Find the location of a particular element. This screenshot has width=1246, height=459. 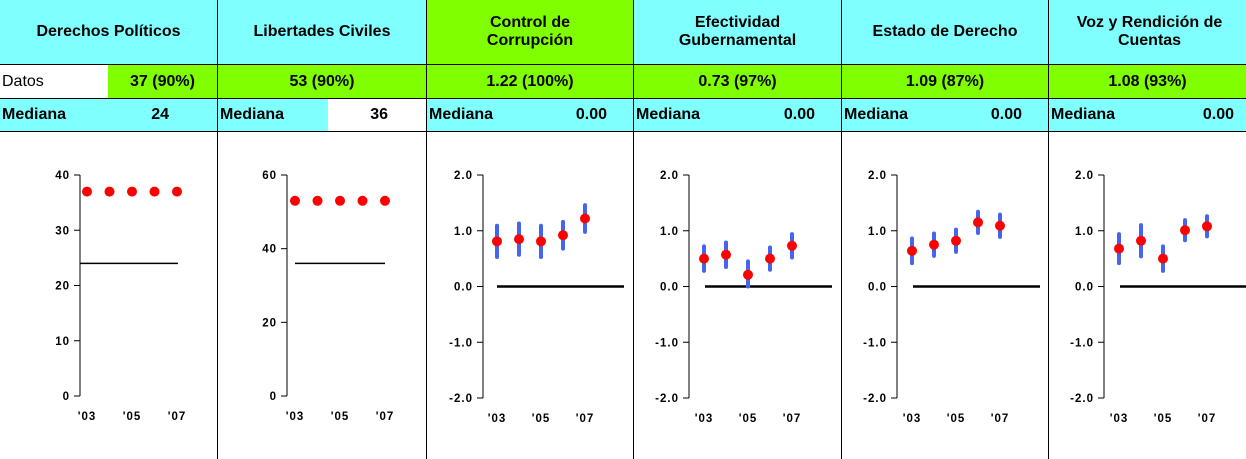

median-value: 24 is located at coordinates (160, 114).